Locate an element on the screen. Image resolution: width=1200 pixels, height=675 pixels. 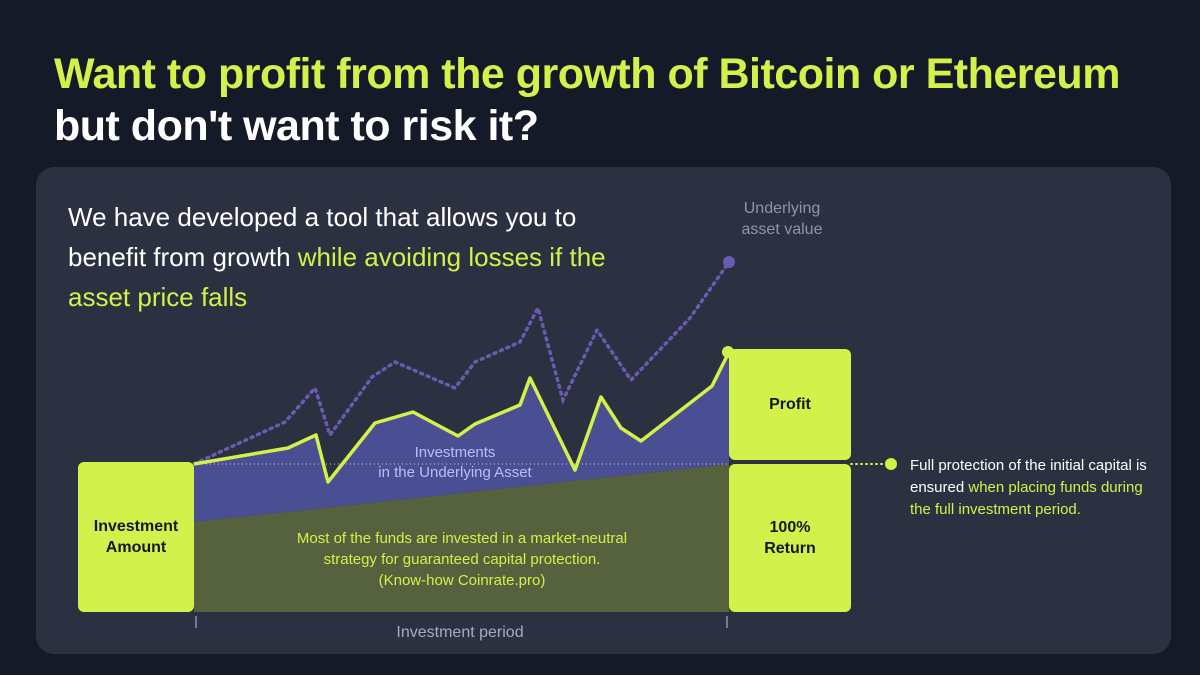
investment-period-label: Investment period is located at coordinates (460, 632).